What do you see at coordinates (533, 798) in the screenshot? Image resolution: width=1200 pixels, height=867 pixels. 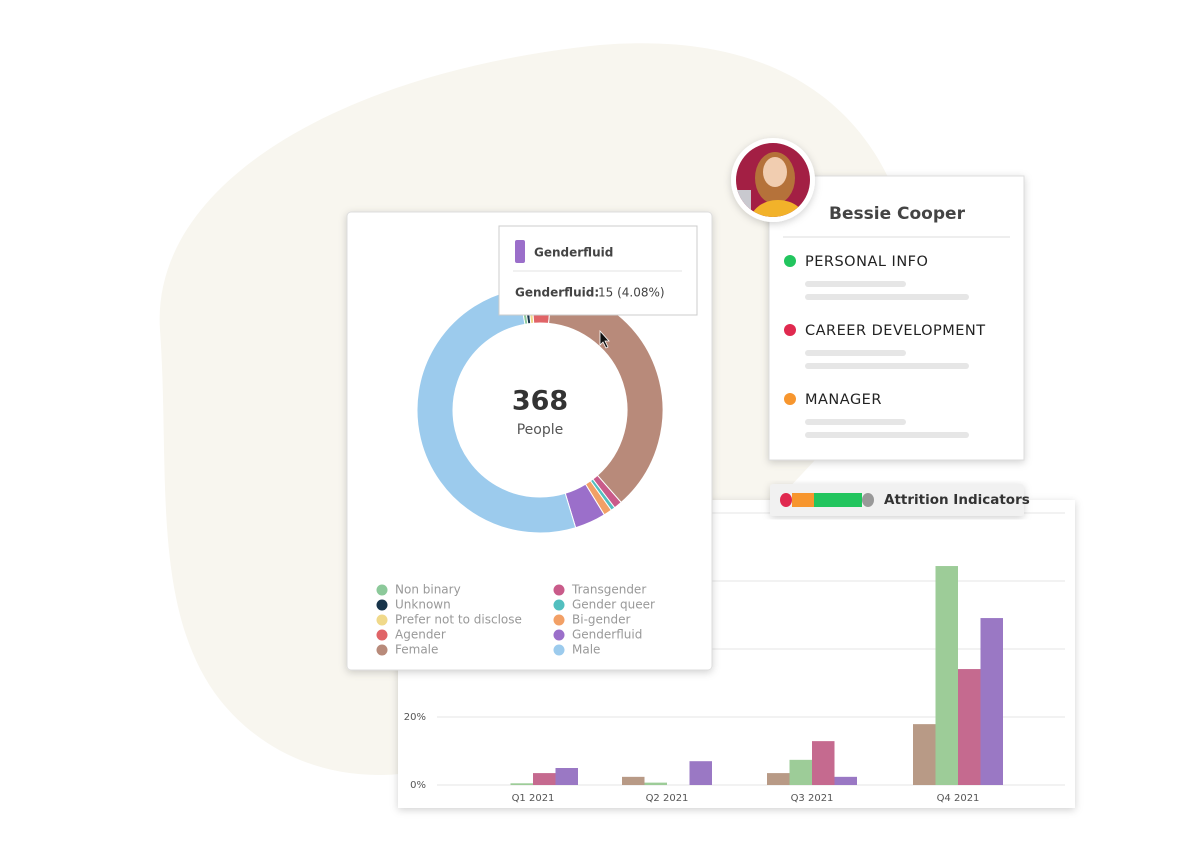 I see `x-tick-label: Q1 2021` at bounding box center [533, 798].